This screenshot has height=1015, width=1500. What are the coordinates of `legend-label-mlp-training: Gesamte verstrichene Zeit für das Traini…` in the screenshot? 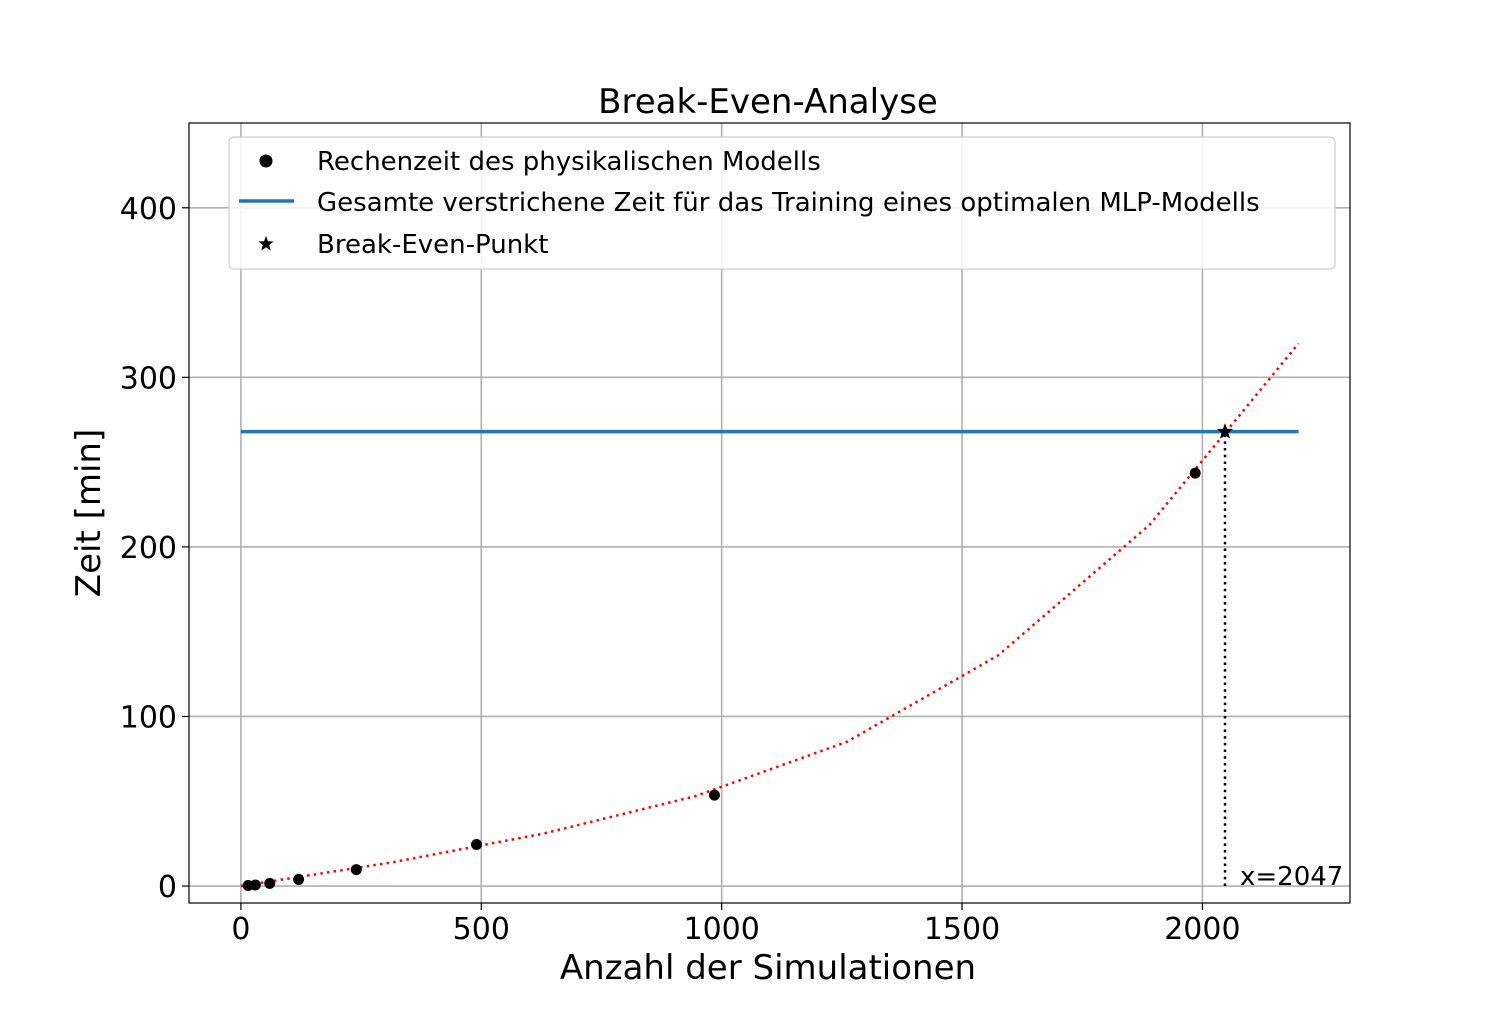 It's located at (788, 203).